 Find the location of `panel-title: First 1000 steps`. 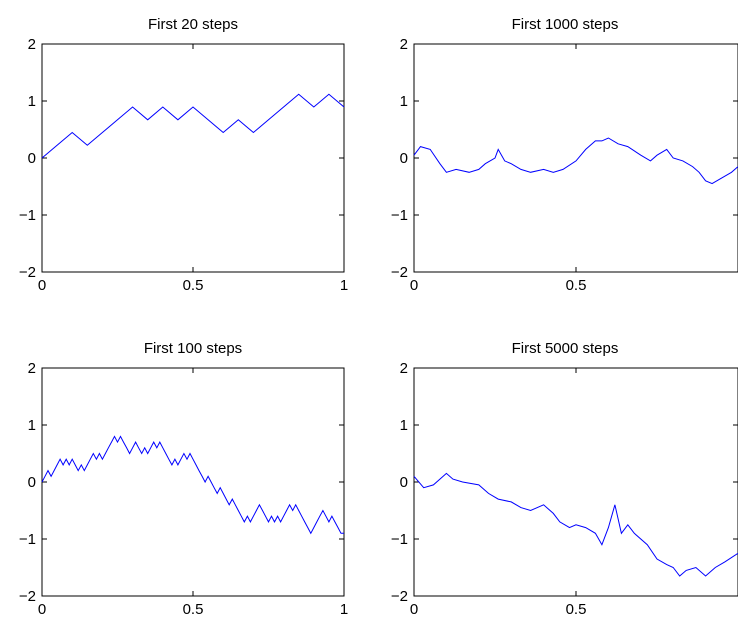

panel-title: First 1000 steps is located at coordinates (565, 24).